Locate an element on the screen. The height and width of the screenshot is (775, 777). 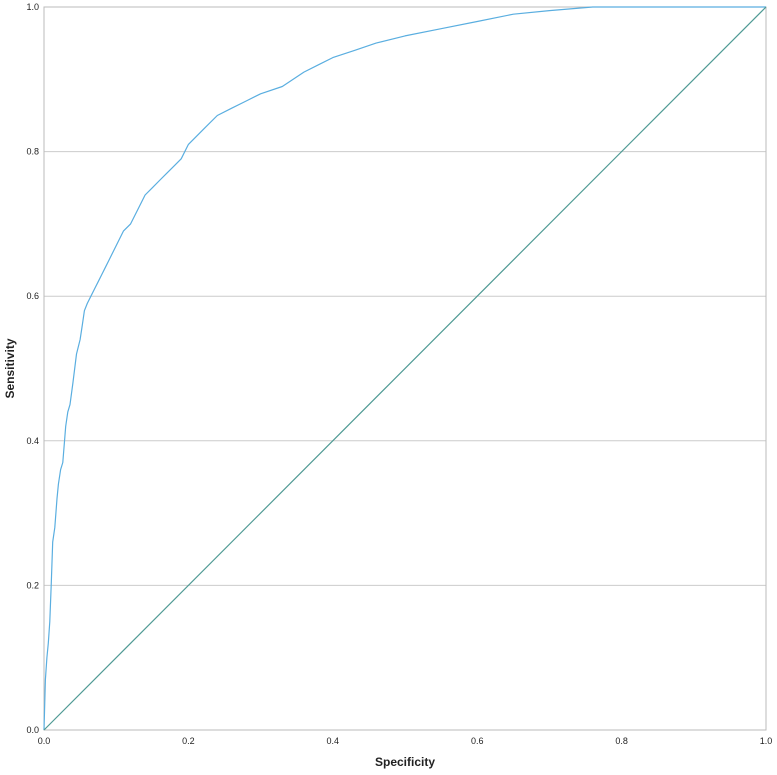
x-tick-label-5: 1.0 is located at coordinates (766, 741).